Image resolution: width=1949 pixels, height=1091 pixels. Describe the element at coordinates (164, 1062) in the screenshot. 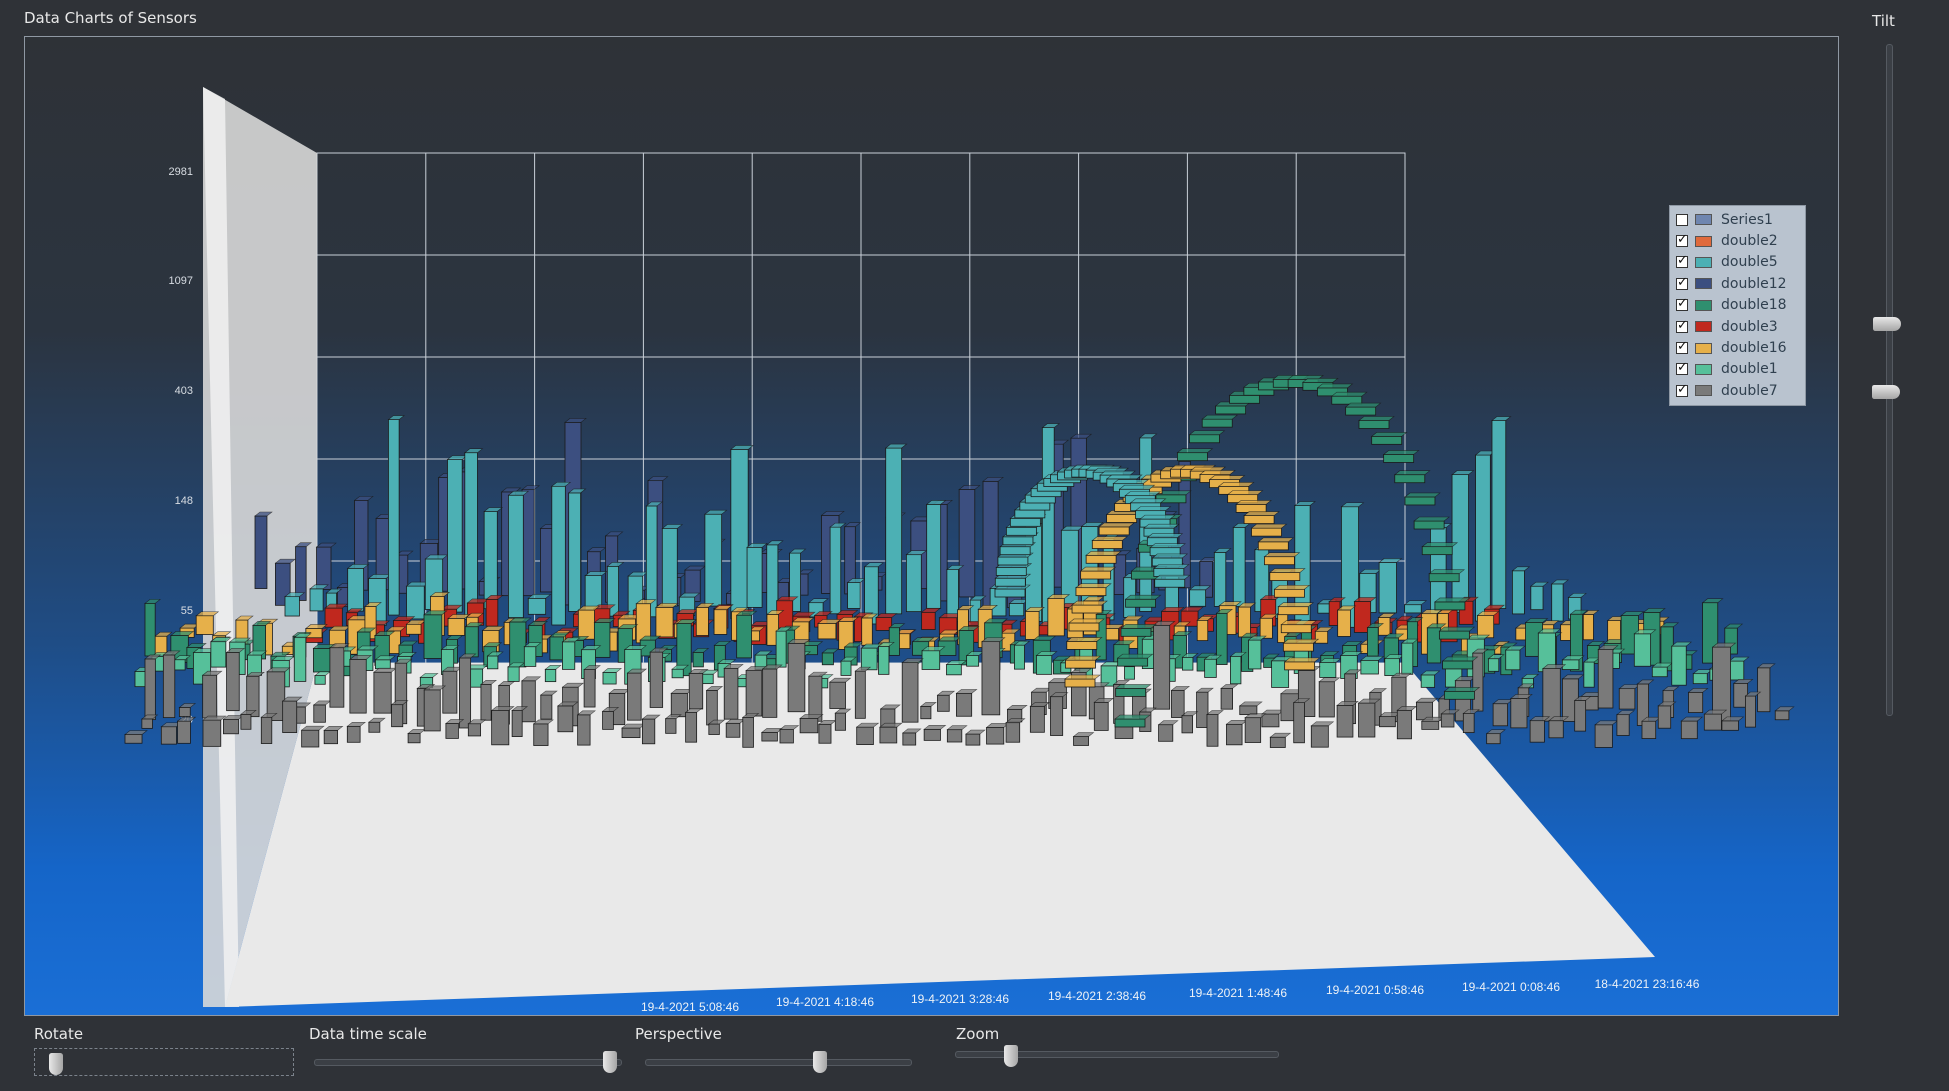

I see `rotate-slider` at that location.